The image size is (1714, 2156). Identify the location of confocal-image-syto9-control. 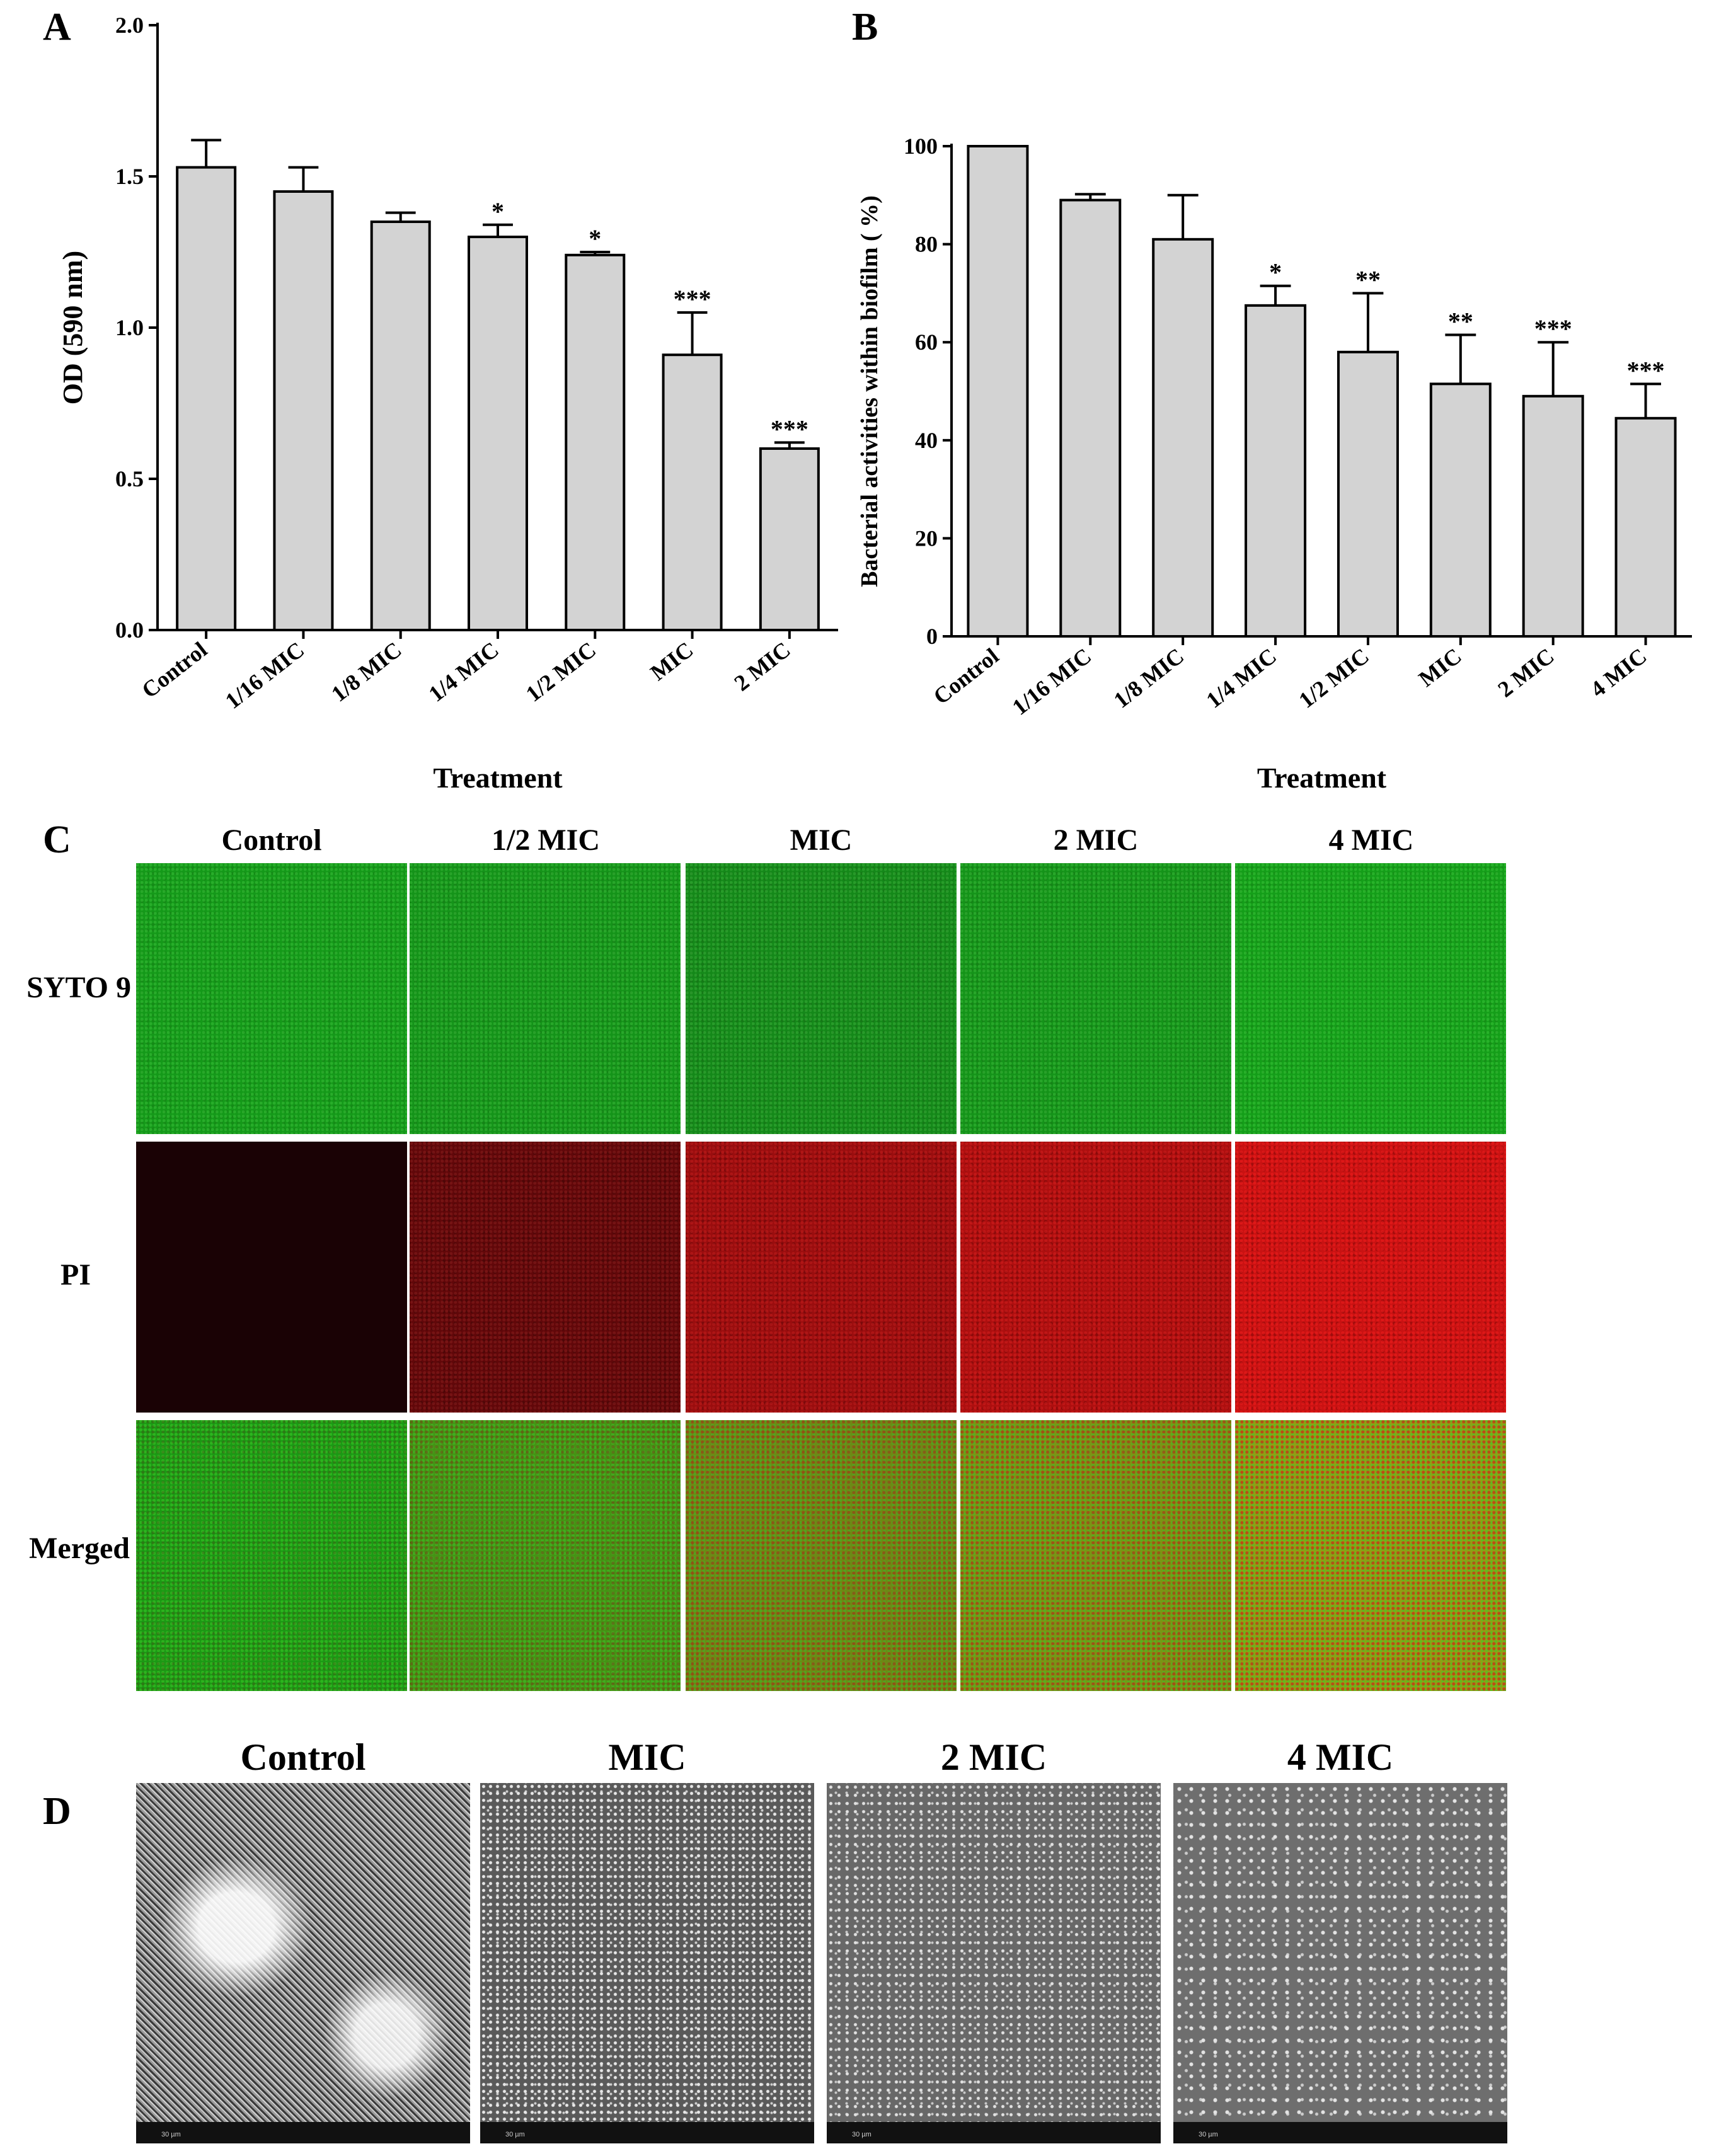
(271, 999).